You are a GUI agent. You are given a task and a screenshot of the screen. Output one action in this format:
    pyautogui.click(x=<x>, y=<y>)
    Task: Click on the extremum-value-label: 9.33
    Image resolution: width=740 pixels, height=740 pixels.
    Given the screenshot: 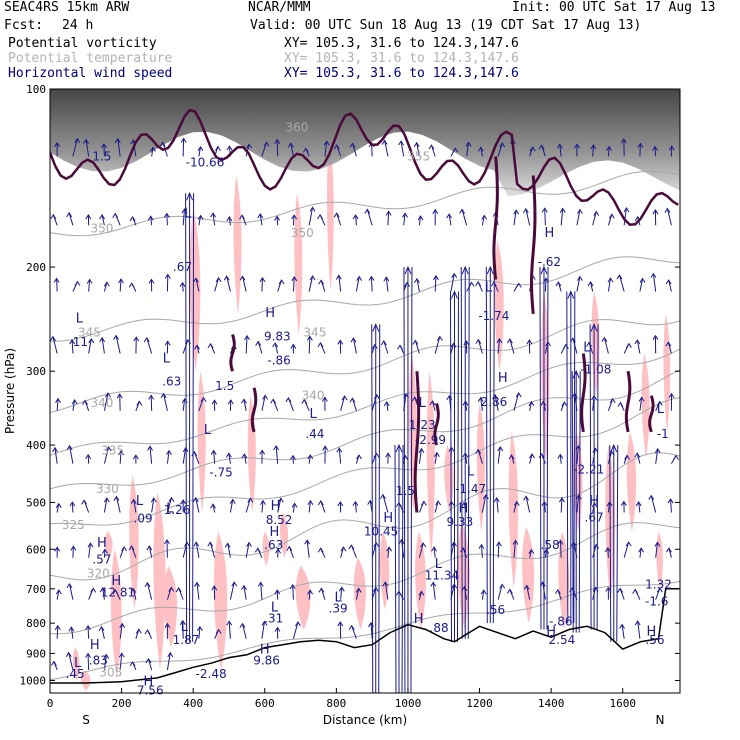 What is the action you would take?
    pyautogui.click(x=459, y=522)
    